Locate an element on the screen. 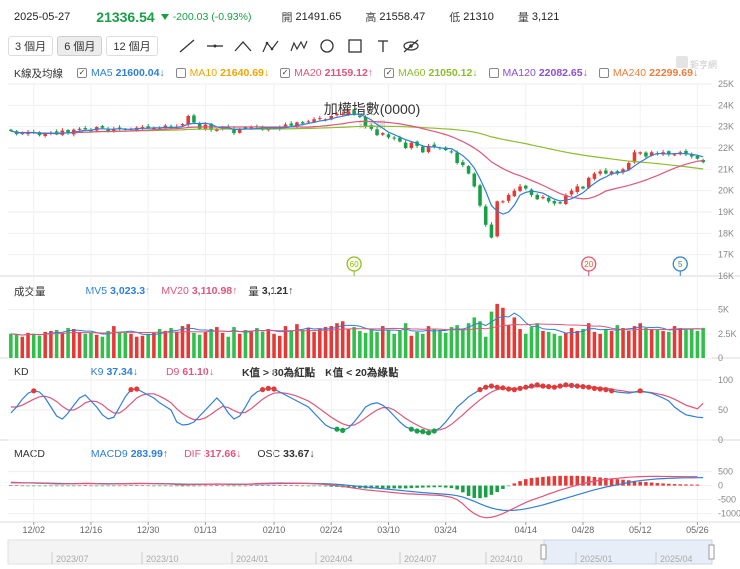  period-12m-button: 12 個月 is located at coordinates (132, 46).